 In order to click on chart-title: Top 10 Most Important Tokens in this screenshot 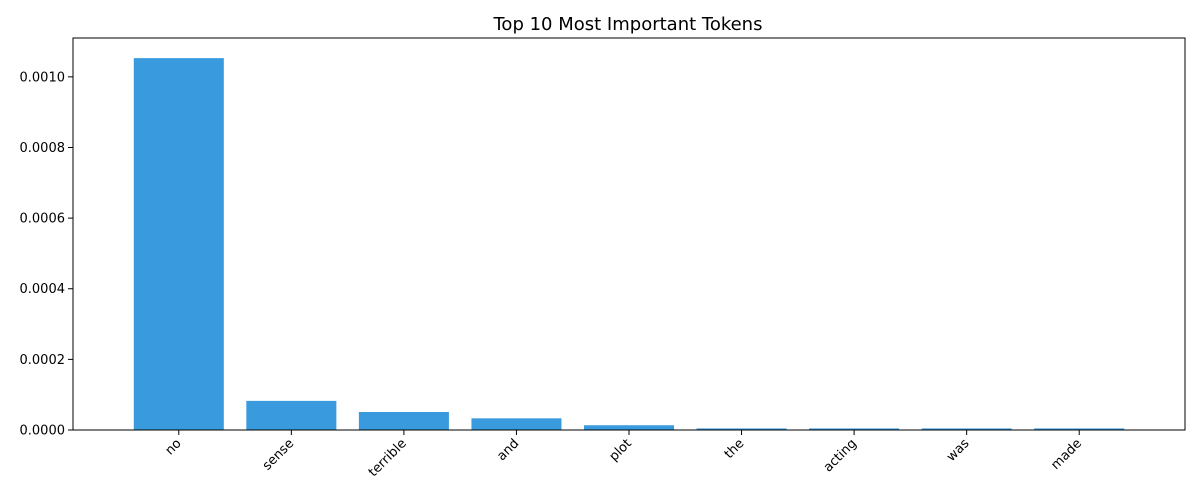, I will do `click(628, 24)`.